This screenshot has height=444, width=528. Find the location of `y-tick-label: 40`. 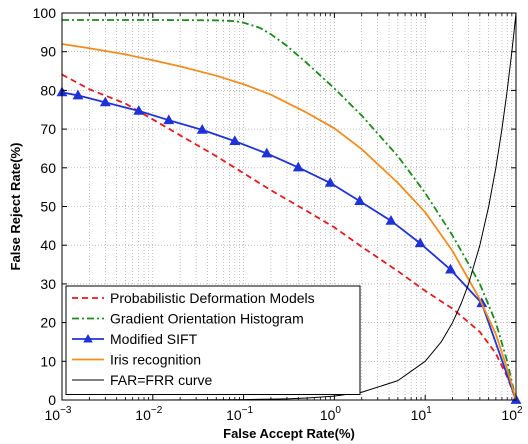

y-tick-label: 40 is located at coordinates (48, 245).